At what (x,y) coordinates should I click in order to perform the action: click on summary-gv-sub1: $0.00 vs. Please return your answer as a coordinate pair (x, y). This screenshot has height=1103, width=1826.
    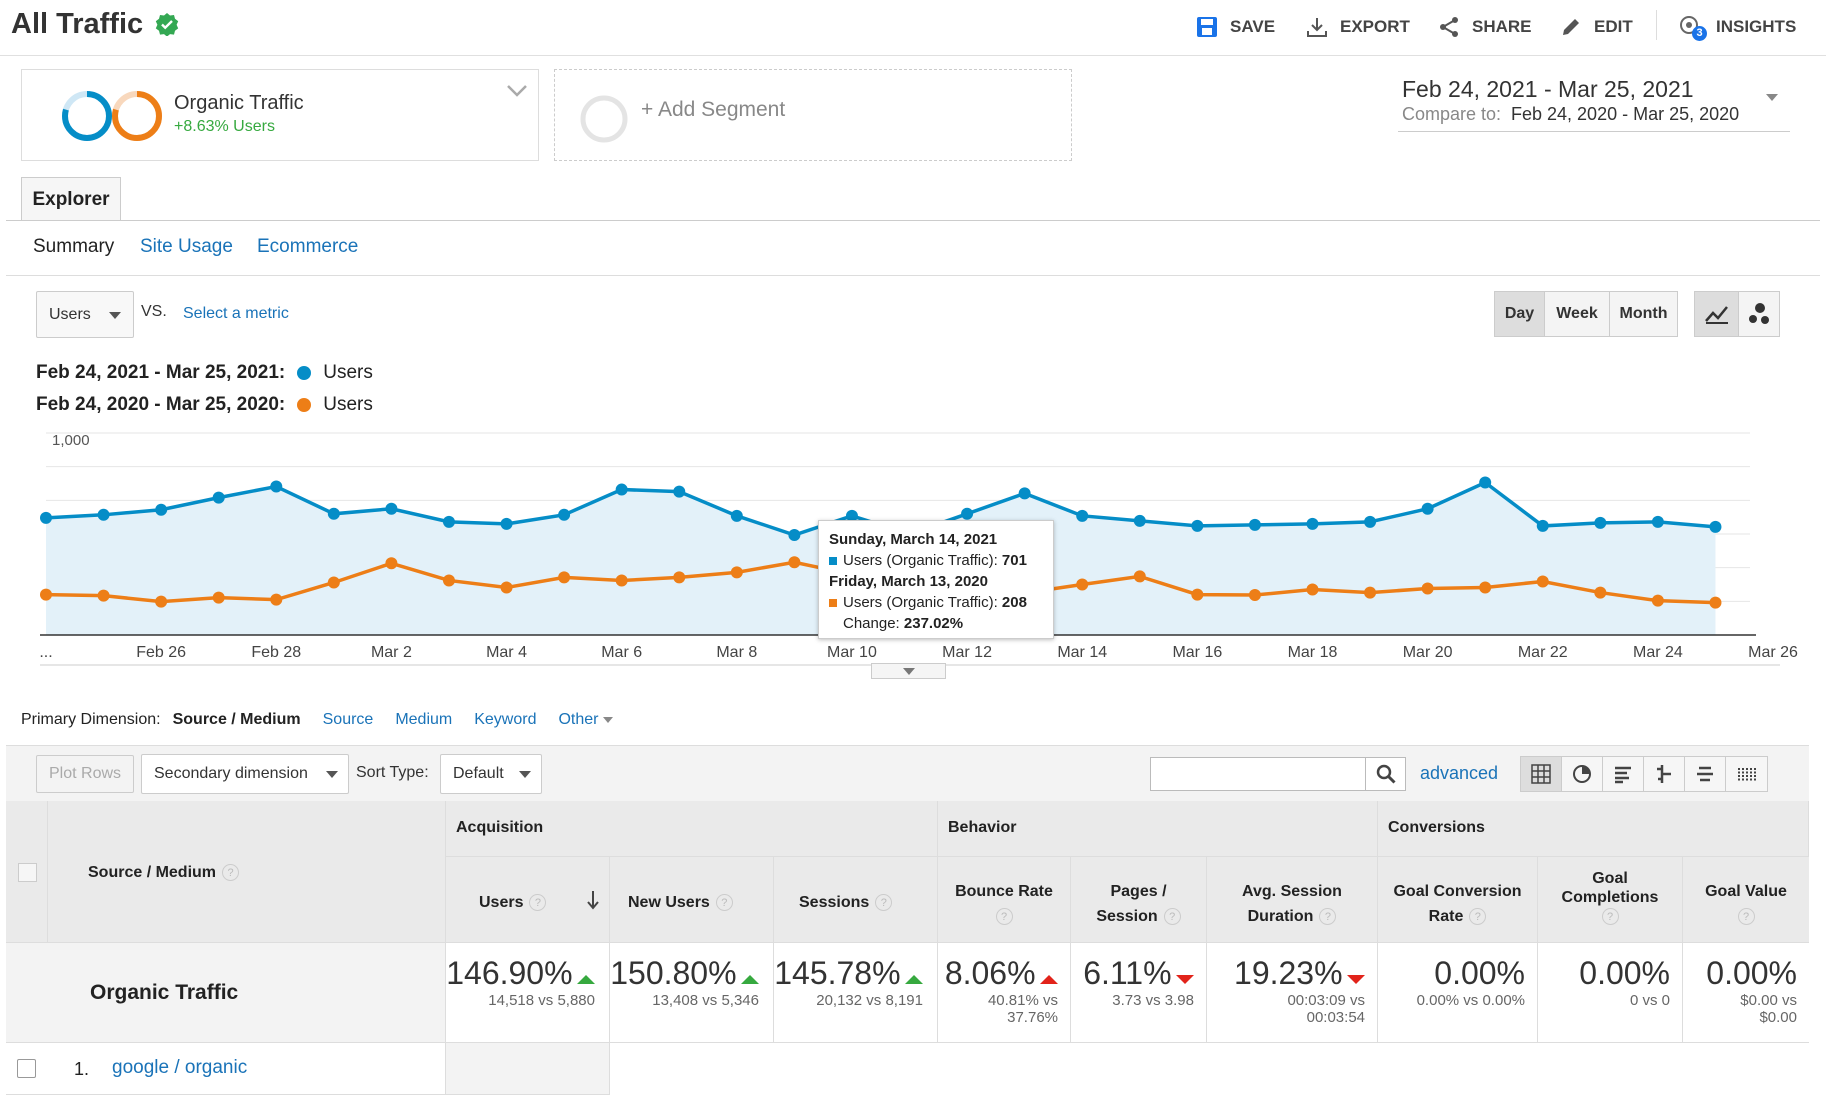
    Looking at the image, I should click on (1768, 1000).